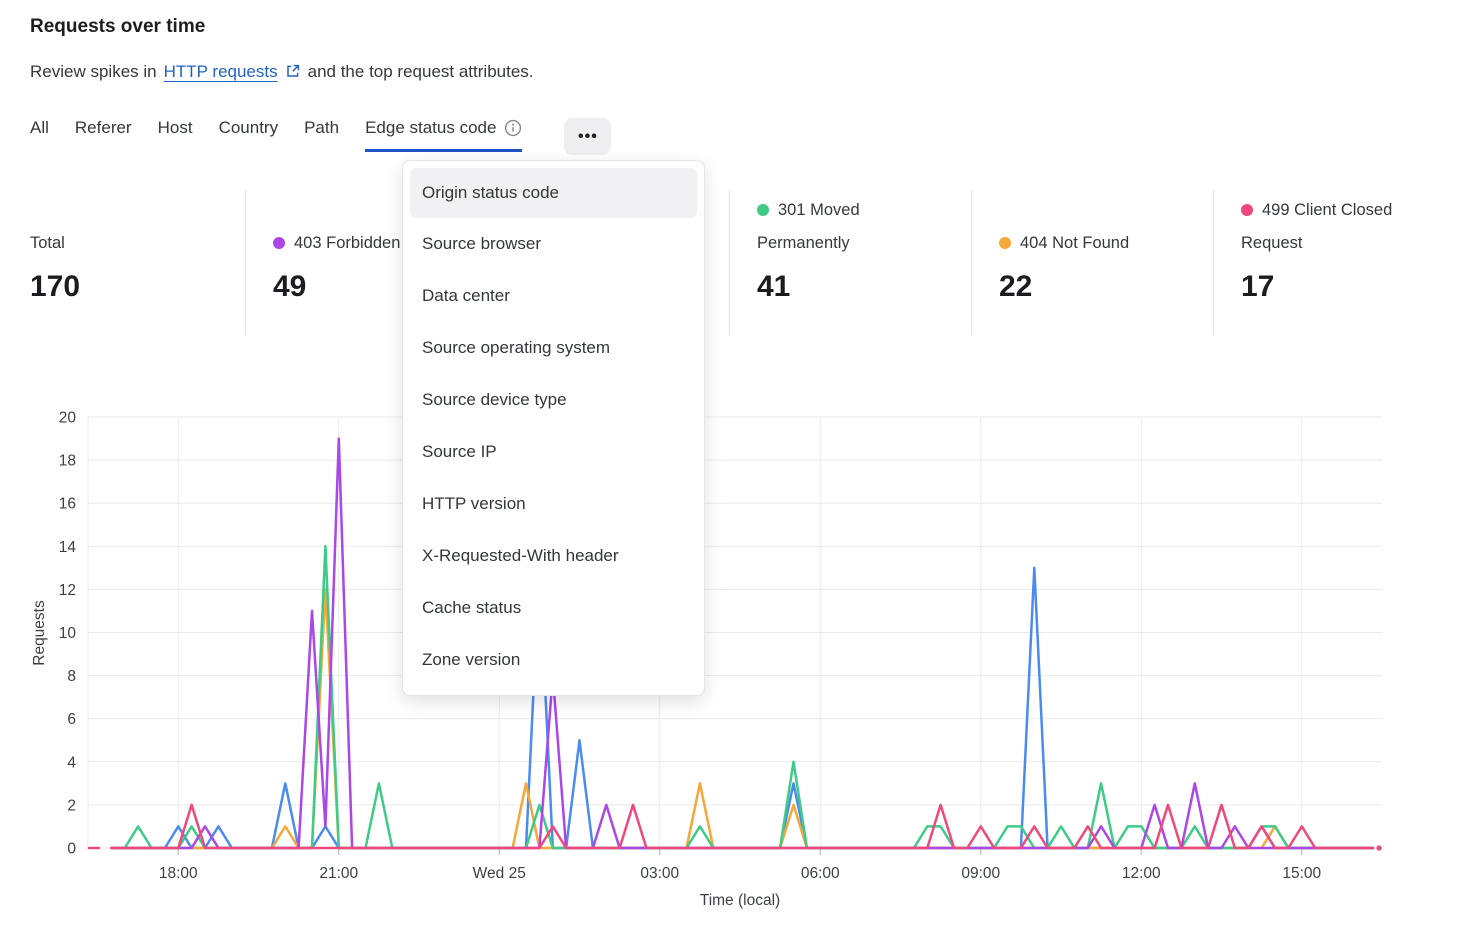 The height and width of the screenshot is (940, 1458). I want to click on stat-301-moved-permanently: 301 Moved Permanently 41, so click(850, 262).